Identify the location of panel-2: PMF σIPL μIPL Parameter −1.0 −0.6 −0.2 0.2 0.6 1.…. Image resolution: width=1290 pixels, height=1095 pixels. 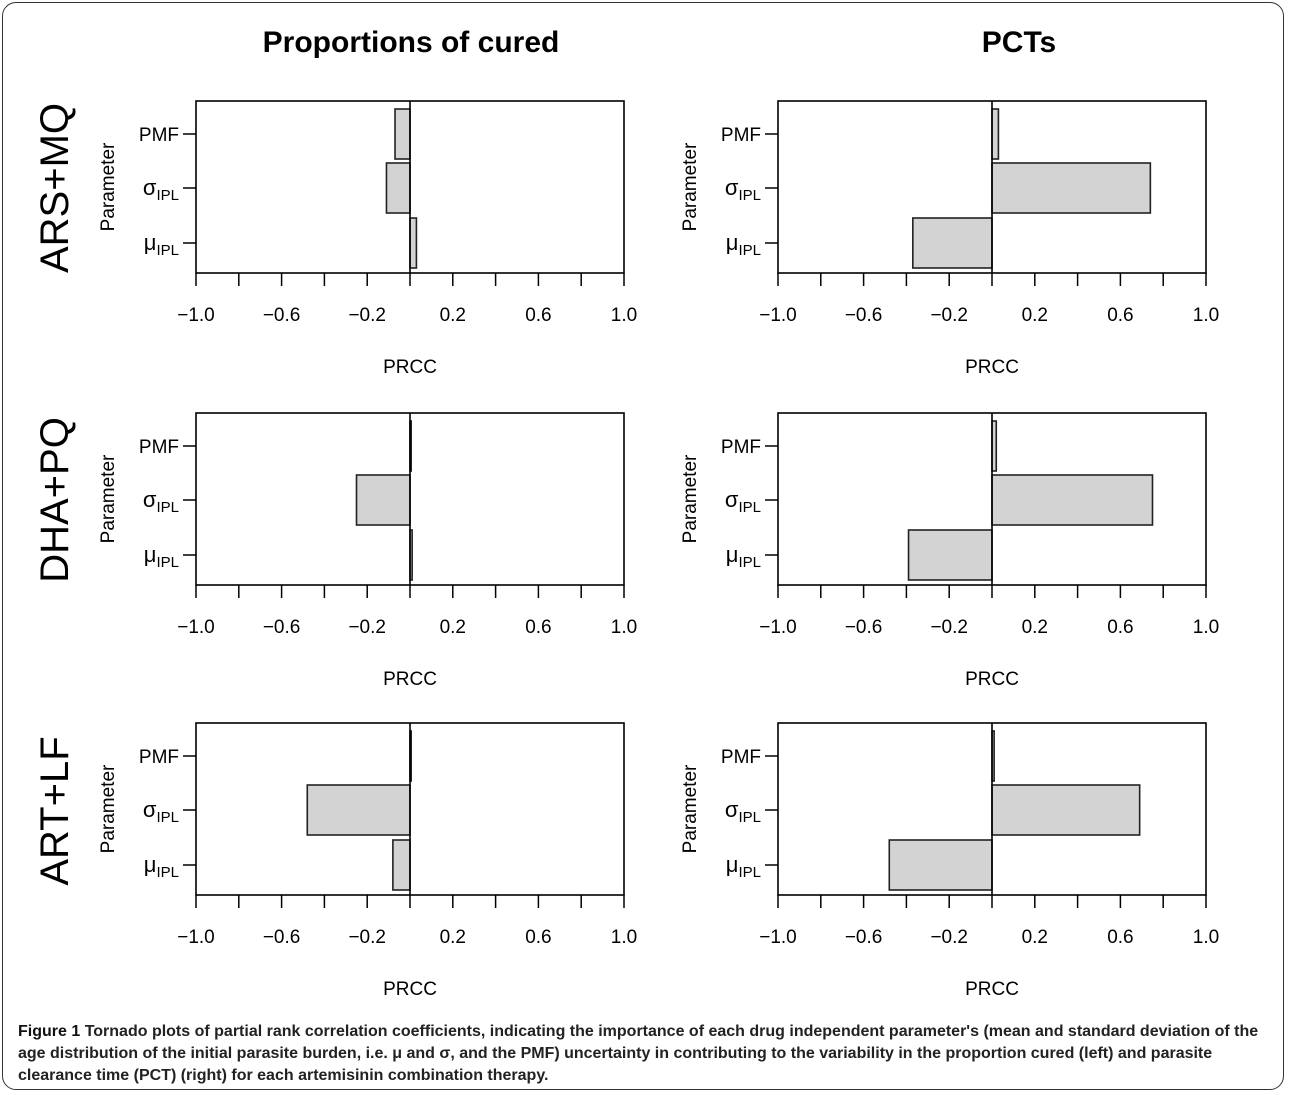
(949, 239).